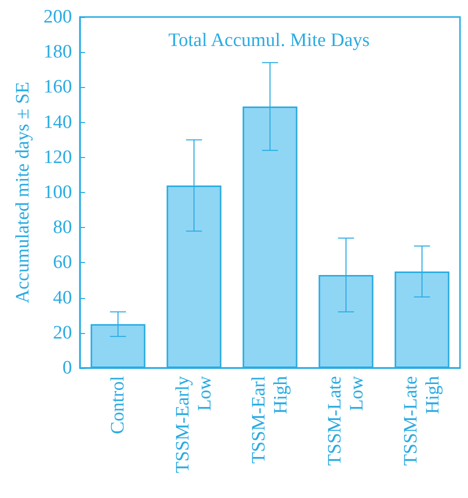 The width and height of the screenshot is (468, 498). I want to click on y-tick-label: 40, so click(62, 297).